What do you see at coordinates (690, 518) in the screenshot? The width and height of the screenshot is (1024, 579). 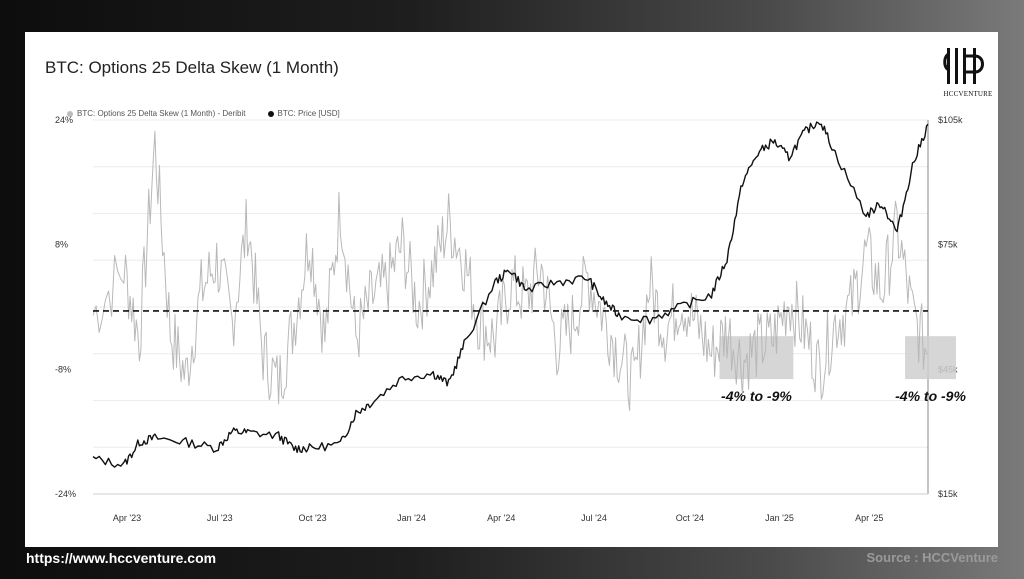 I see `x-tick-label: Oct '24` at bounding box center [690, 518].